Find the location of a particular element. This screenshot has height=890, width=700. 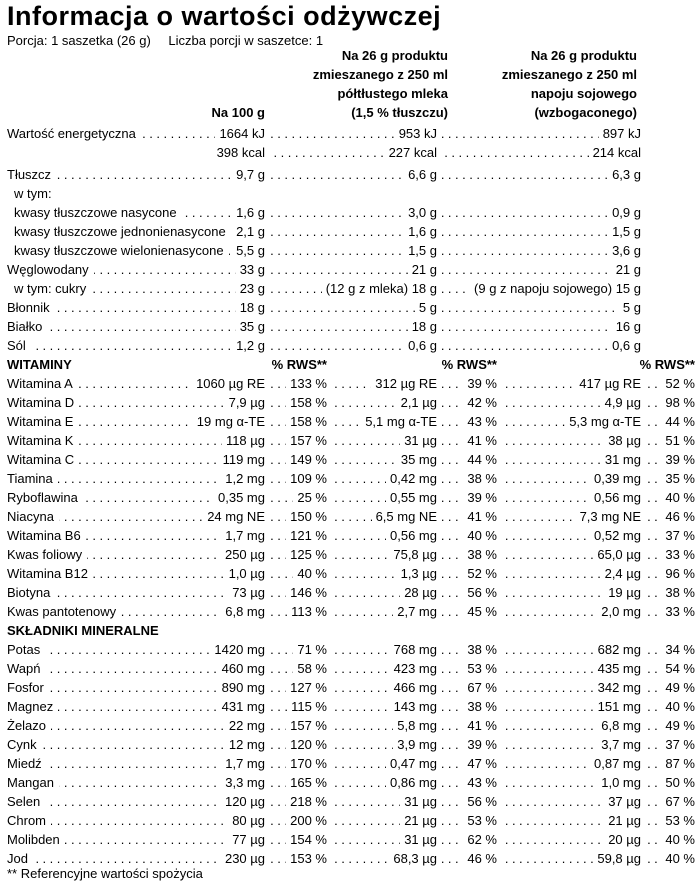

rws-milk: 44 % is located at coordinates (482, 459).